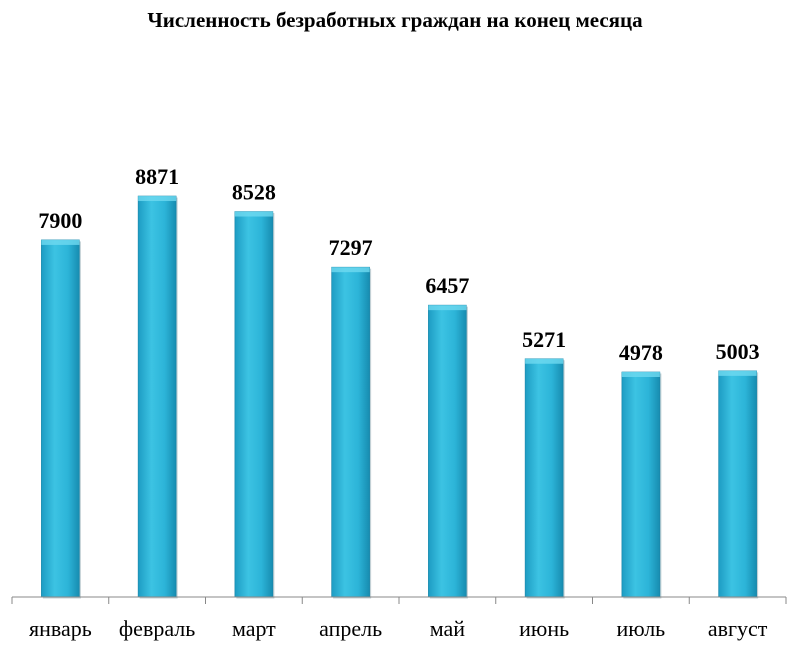  Describe the element at coordinates (544, 339) in the screenshot. I see `value-label-6: 5271` at that location.